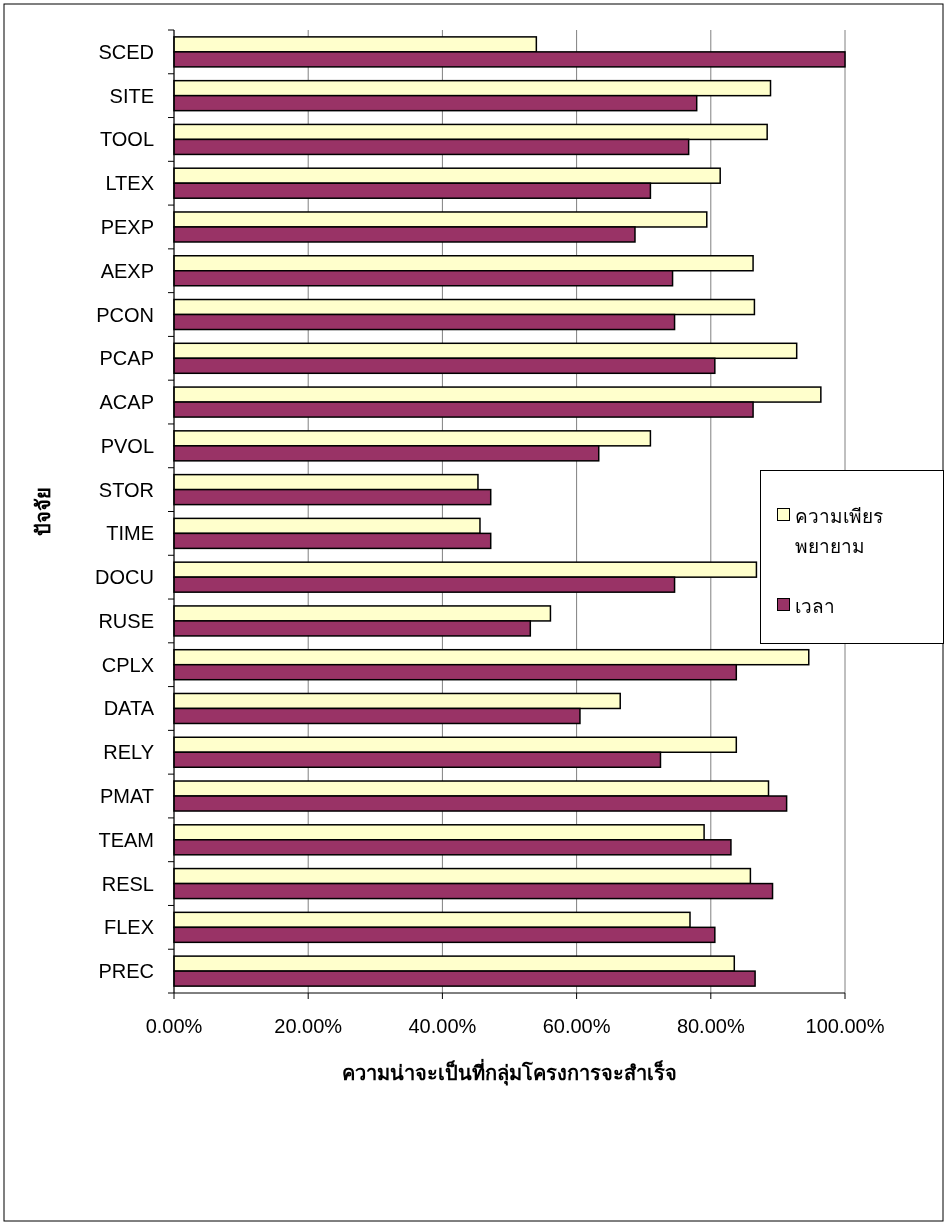  I want to click on y-axis-title: ปัจจัย, so click(43, 511).